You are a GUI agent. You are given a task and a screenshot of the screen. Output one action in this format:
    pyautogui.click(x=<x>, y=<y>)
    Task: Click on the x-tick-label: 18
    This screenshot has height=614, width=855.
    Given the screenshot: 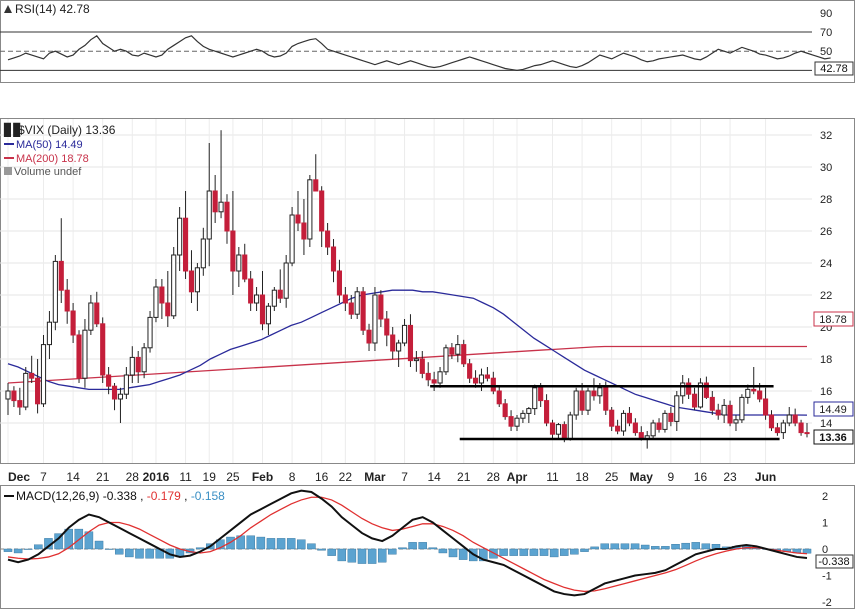 What is the action you would take?
    pyautogui.click(x=582, y=477)
    